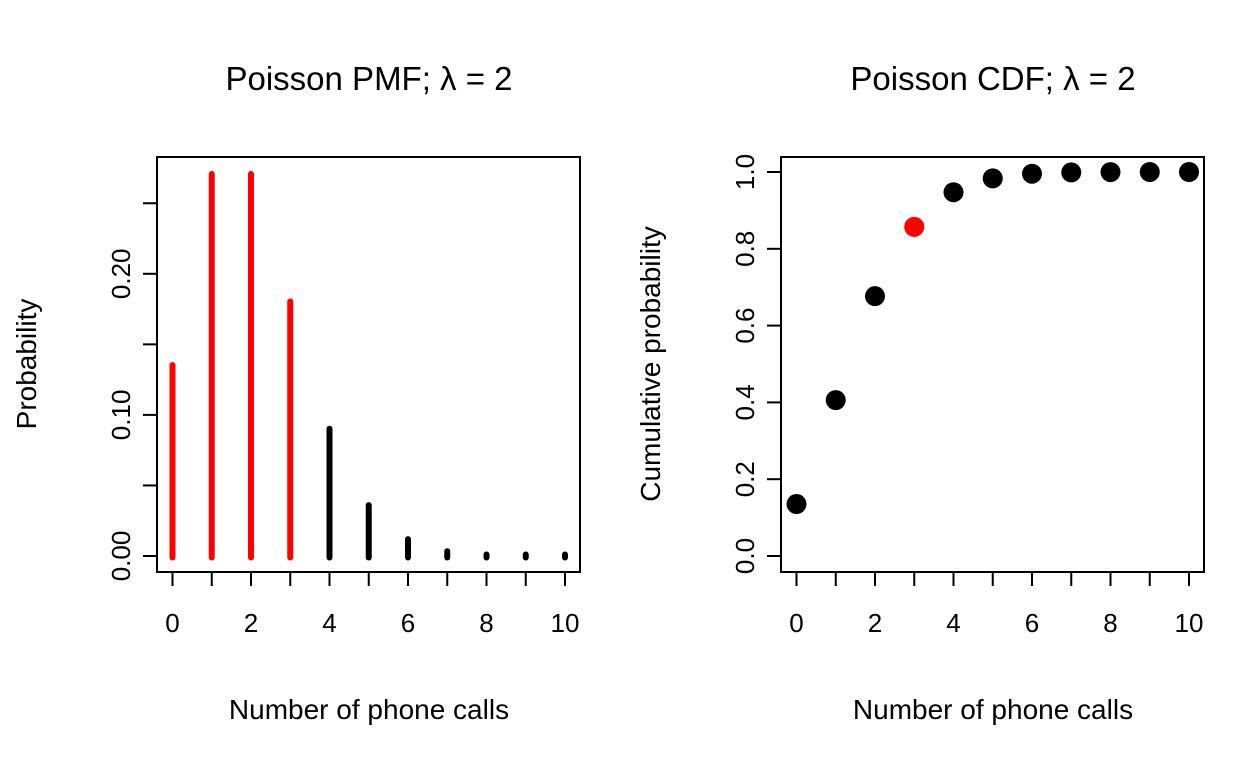  Describe the element at coordinates (996, 604) in the screenshot. I see `cdf-x-axis: 0 2 4 6 8 10` at that location.